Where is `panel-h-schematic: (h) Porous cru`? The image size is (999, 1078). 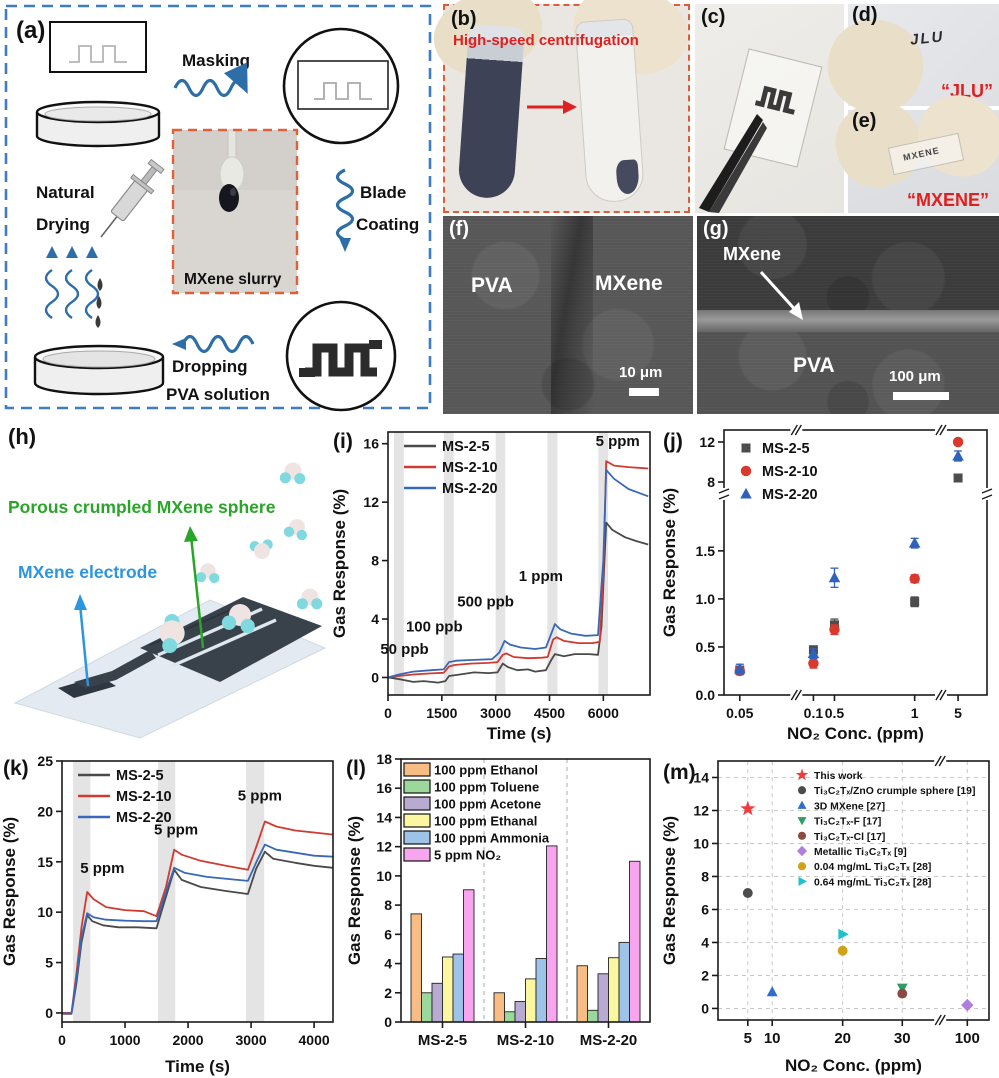 panel-h-schematic: (h) Porous cru is located at coordinates (165, 581).